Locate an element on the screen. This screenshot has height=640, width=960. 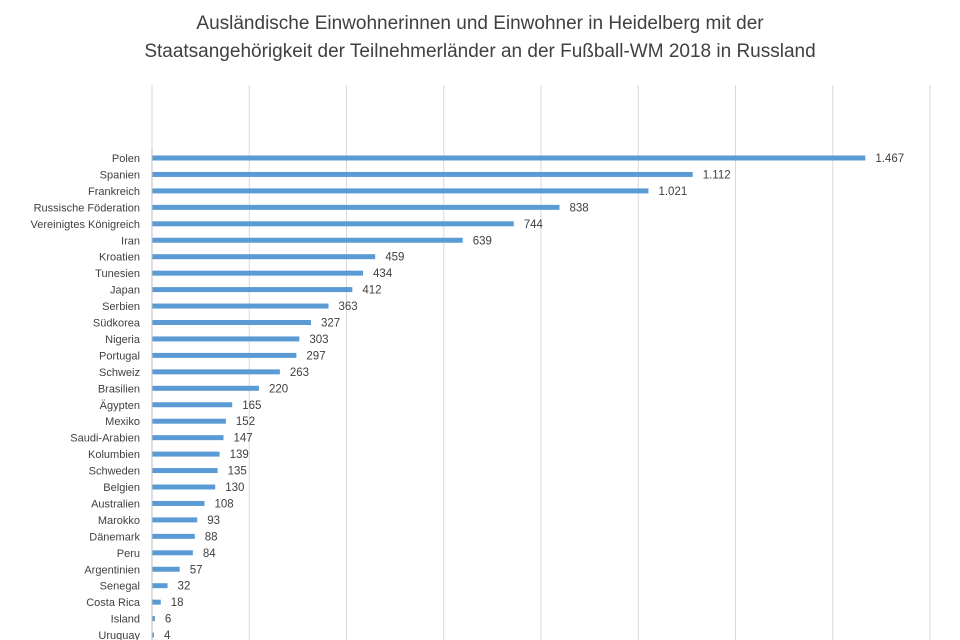
category-label: Vereinigtes Königreich is located at coordinates (85, 225).